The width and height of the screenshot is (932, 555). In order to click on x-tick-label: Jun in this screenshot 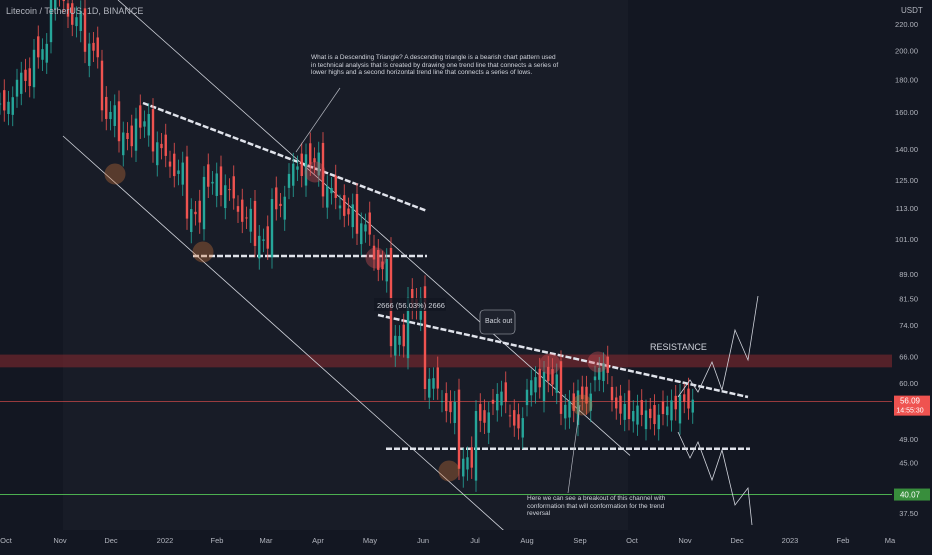, I will do `click(423, 540)`.